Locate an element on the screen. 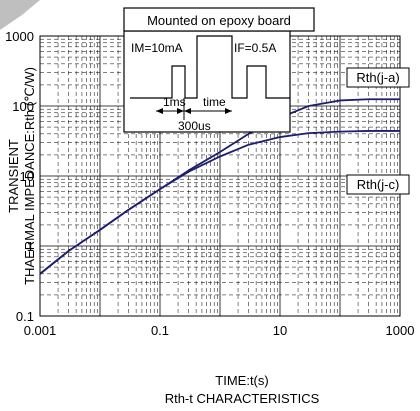  legend-rth-ja: Rth(j-a) is located at coordinates (378, 77).